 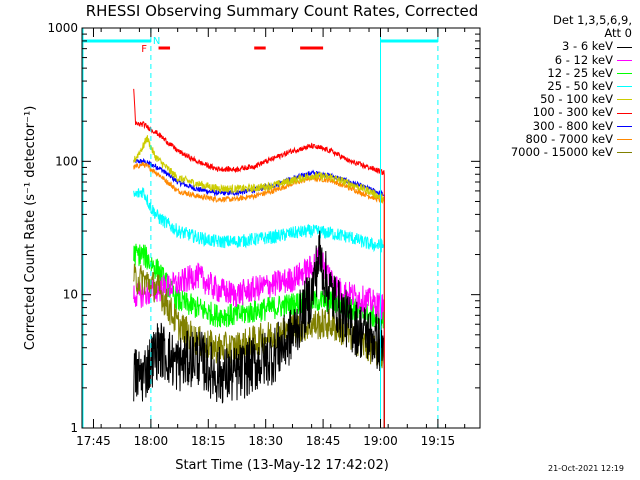 I want to click on legend-entry: 7000 - 15000 keV, so click(x=559, y=152).